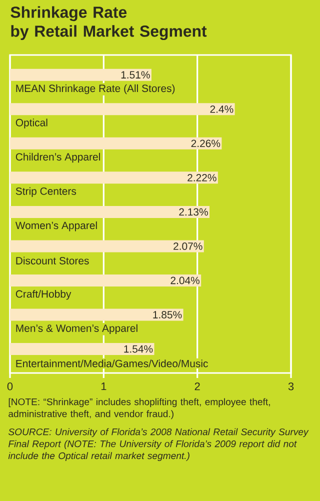  Describe the element at coordinates (95, 89) in the screenshot. I see `y-tick-label: MEAN Shrinkage Rate (All Stores)` at that location.